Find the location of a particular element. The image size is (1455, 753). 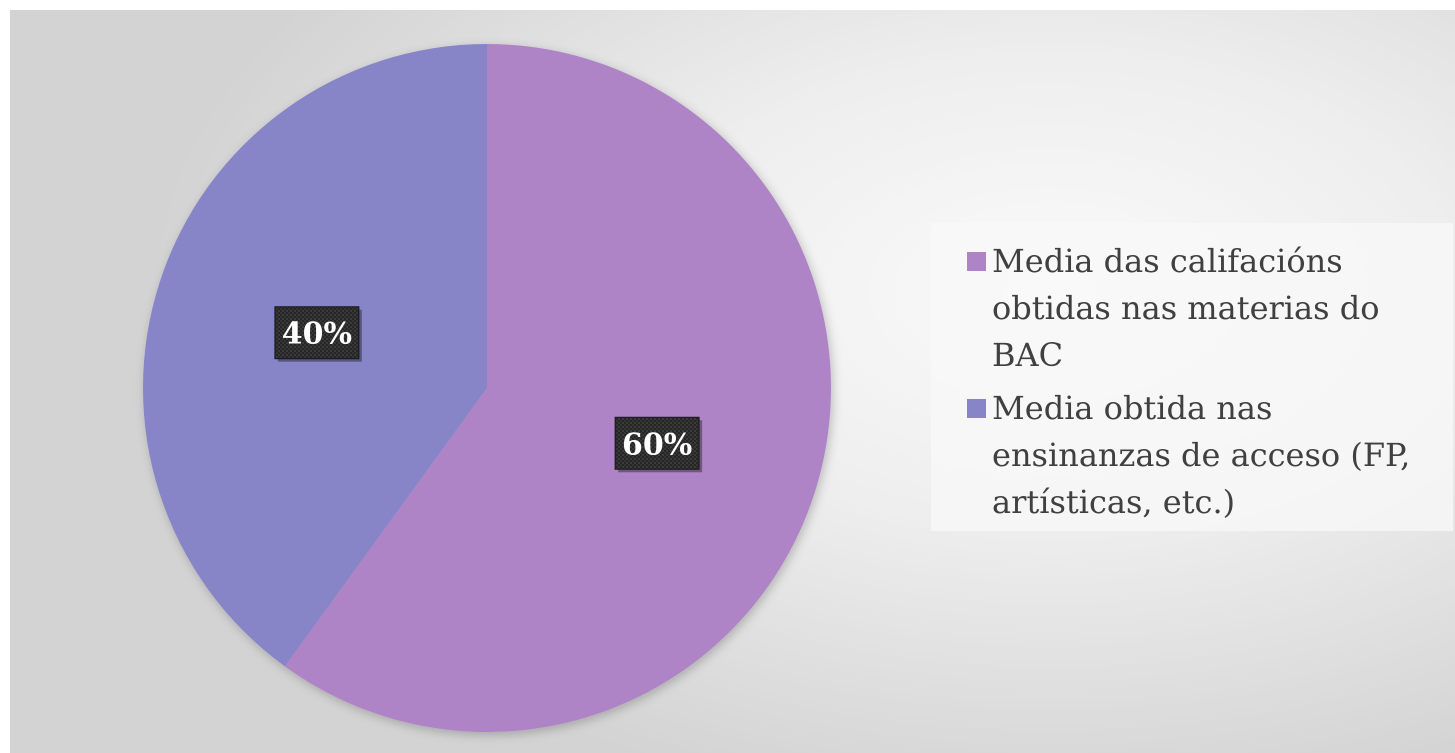

data-label-bac: 60% is located at coordinates (658, 444).